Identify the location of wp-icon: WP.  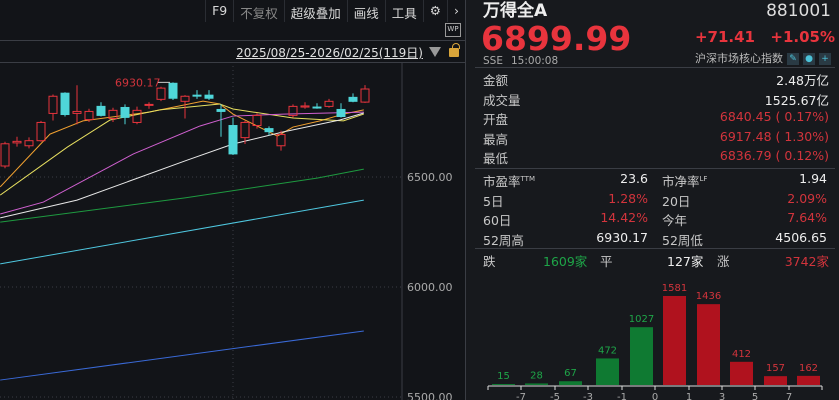
(453, 30).